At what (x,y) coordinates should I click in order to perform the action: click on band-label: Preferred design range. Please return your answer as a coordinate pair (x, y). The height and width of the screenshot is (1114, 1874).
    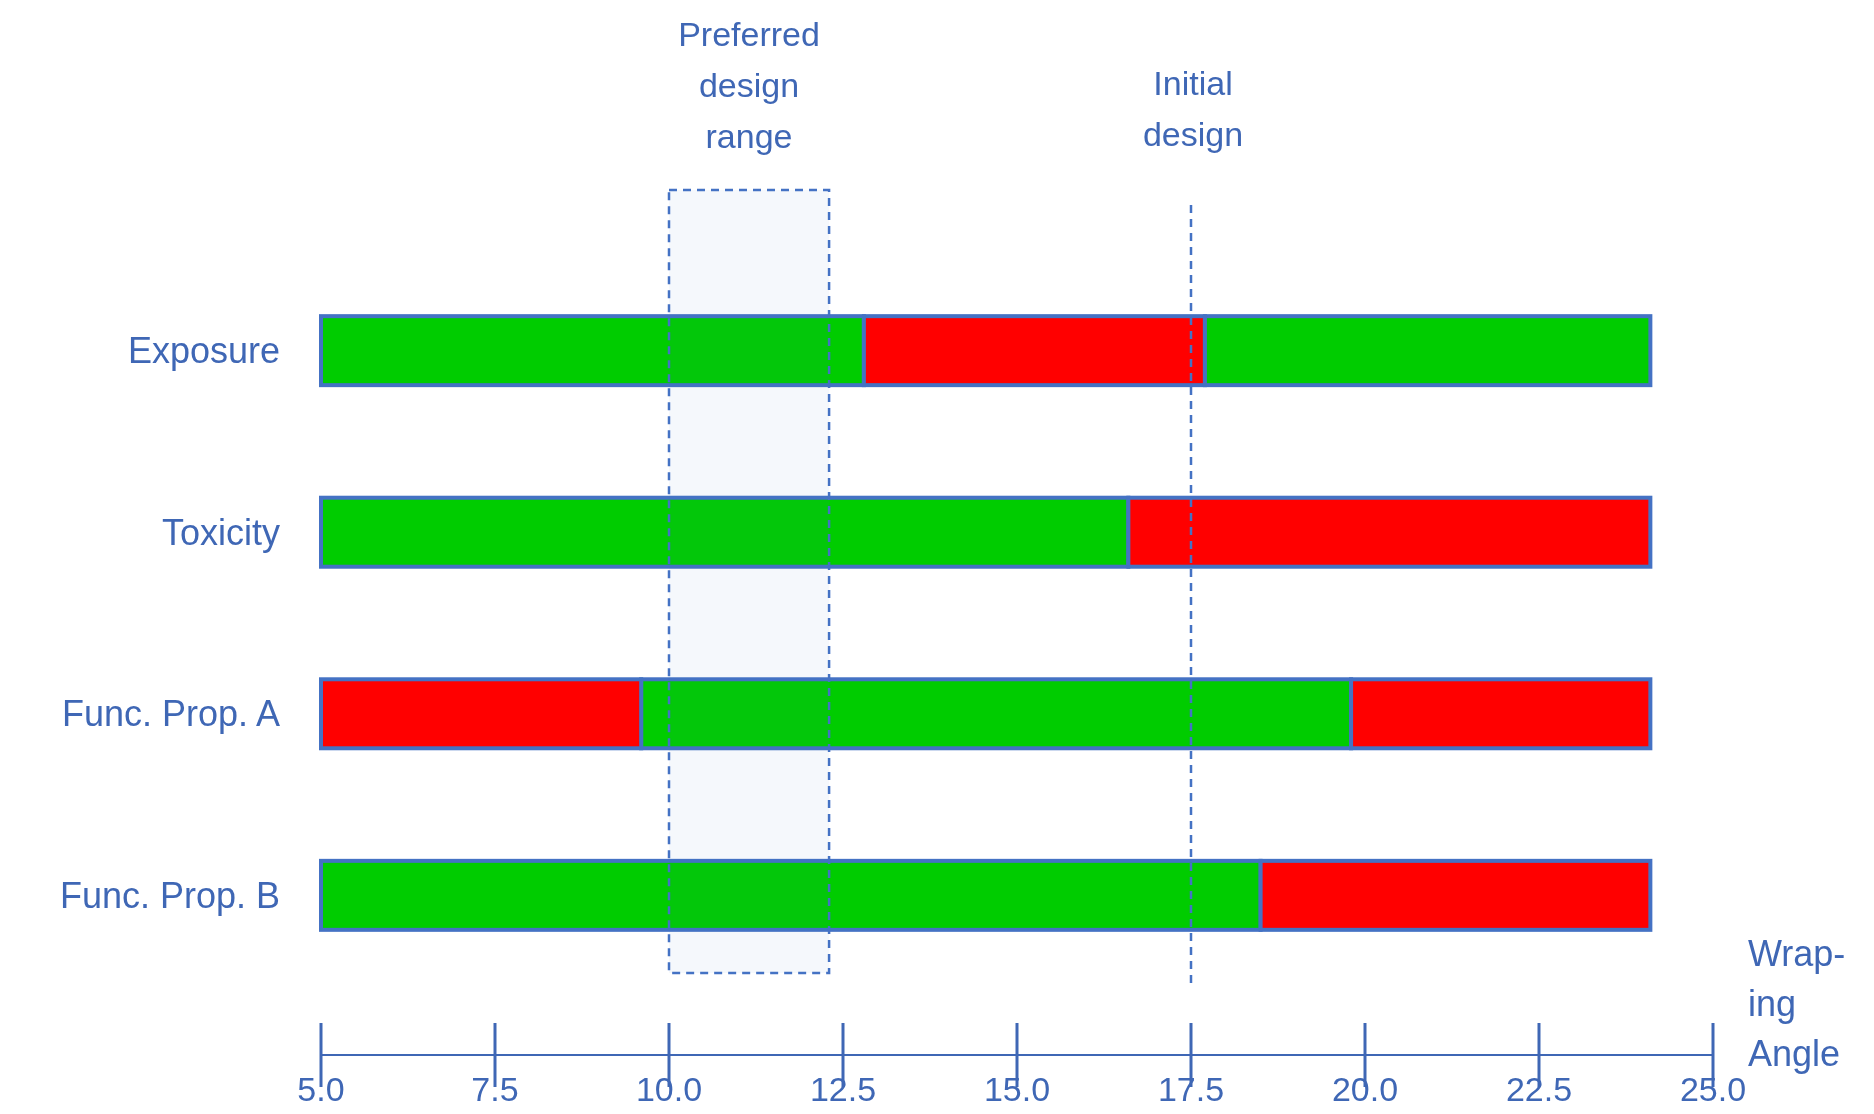
    Looking at the image, I should click on (749, 85).